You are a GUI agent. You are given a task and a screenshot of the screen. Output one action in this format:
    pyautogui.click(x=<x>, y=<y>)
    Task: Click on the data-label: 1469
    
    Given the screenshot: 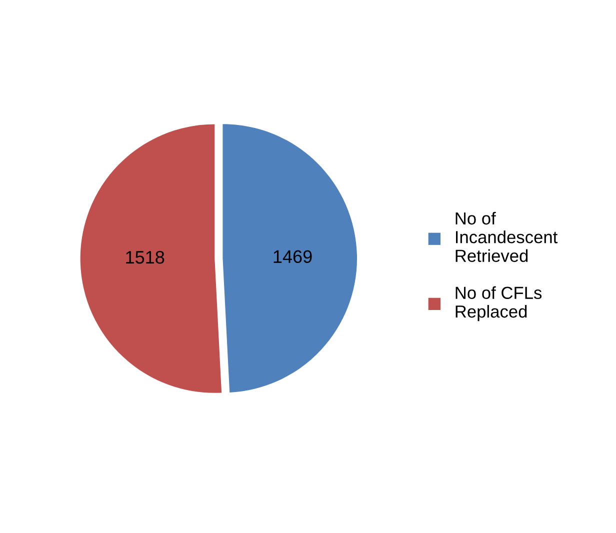 What is the action you would take?
    pyautogui.click(x=293, y=257)
    